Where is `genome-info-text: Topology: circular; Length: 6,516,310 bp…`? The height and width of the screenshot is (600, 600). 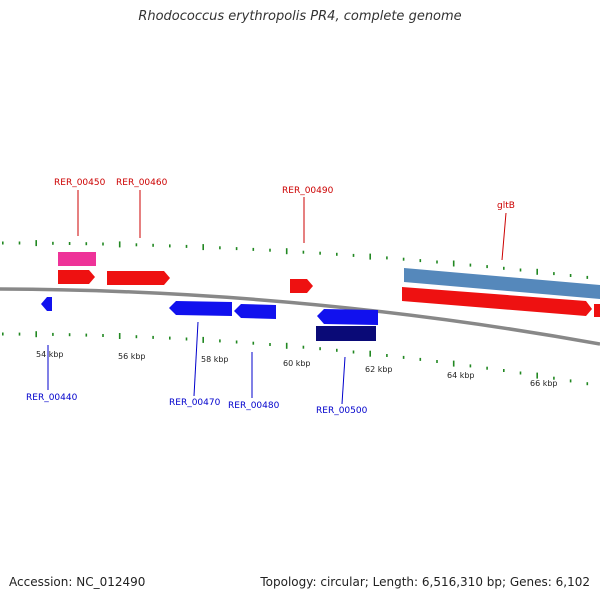
genome-info-text: Topology: circular; Length: 6,516,310 bp… is located at coordinates (425, 582).